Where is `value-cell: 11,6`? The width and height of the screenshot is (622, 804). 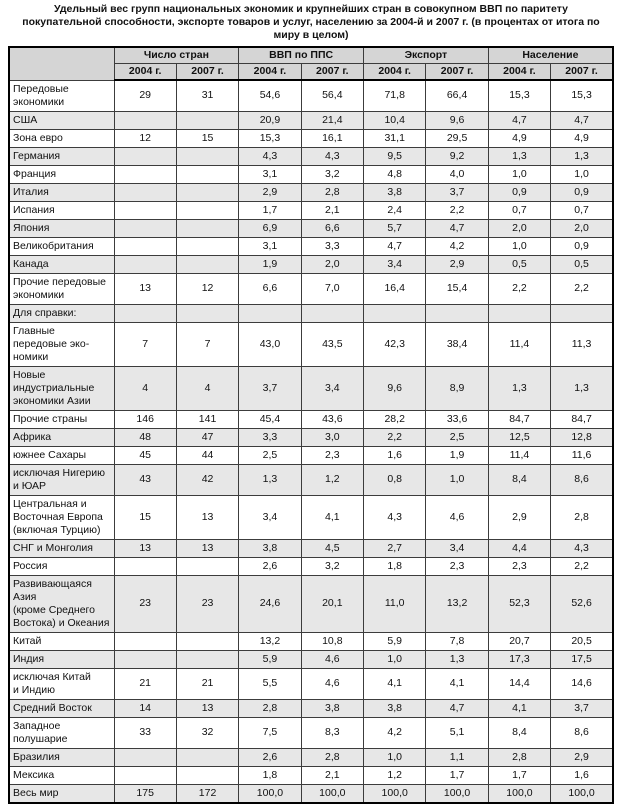 value-cell: 11,6 is located at coordinates (582, 455).